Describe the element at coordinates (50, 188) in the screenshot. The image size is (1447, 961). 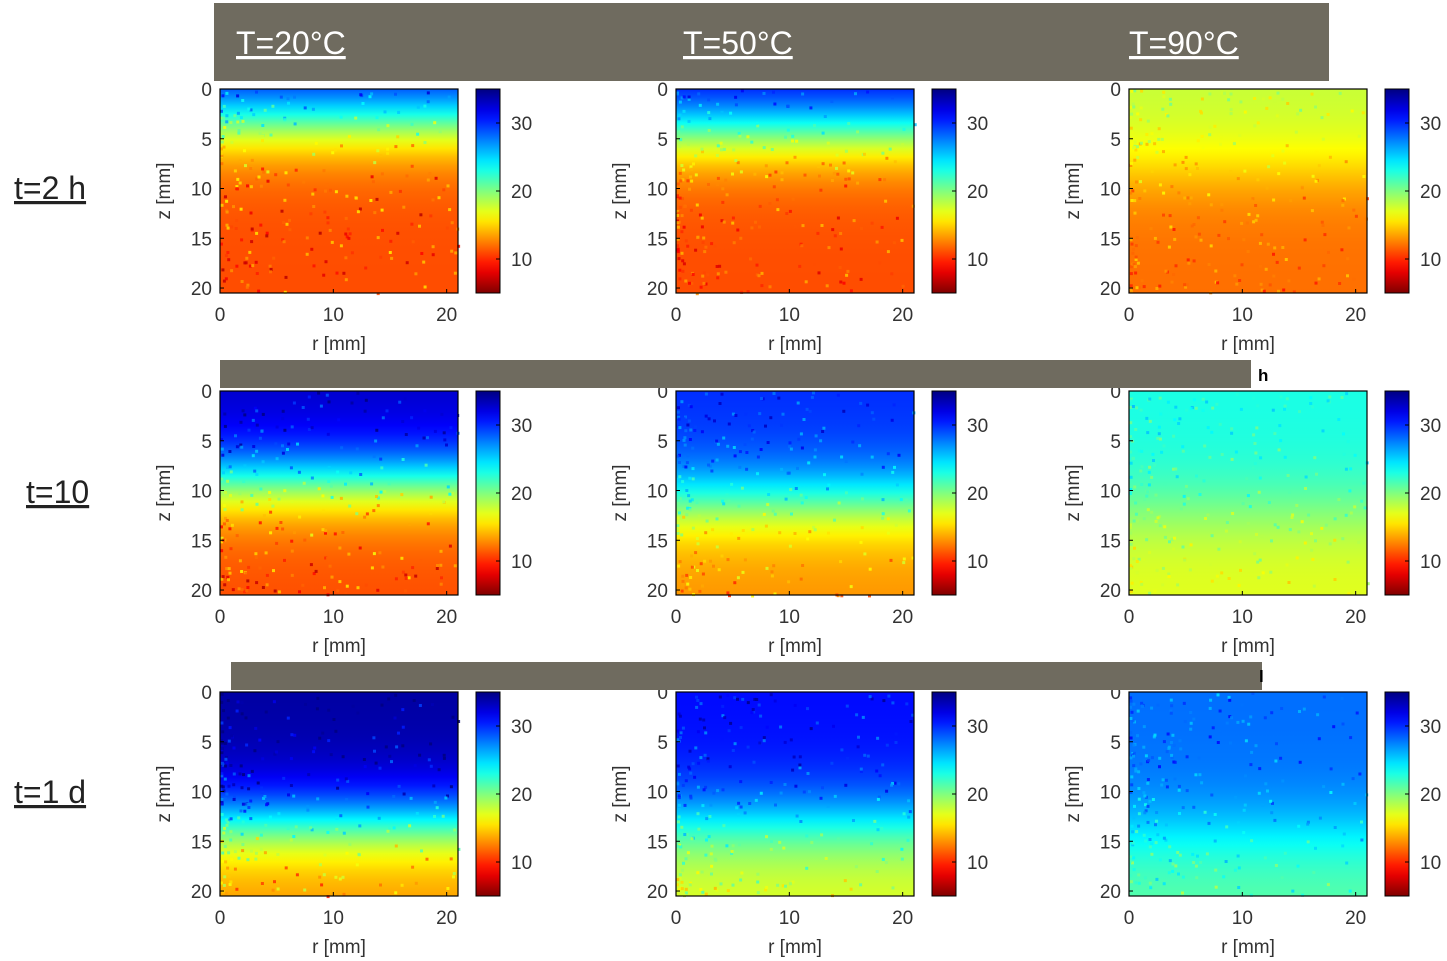
I see `row-label-t2h: t=2 h` at that location.